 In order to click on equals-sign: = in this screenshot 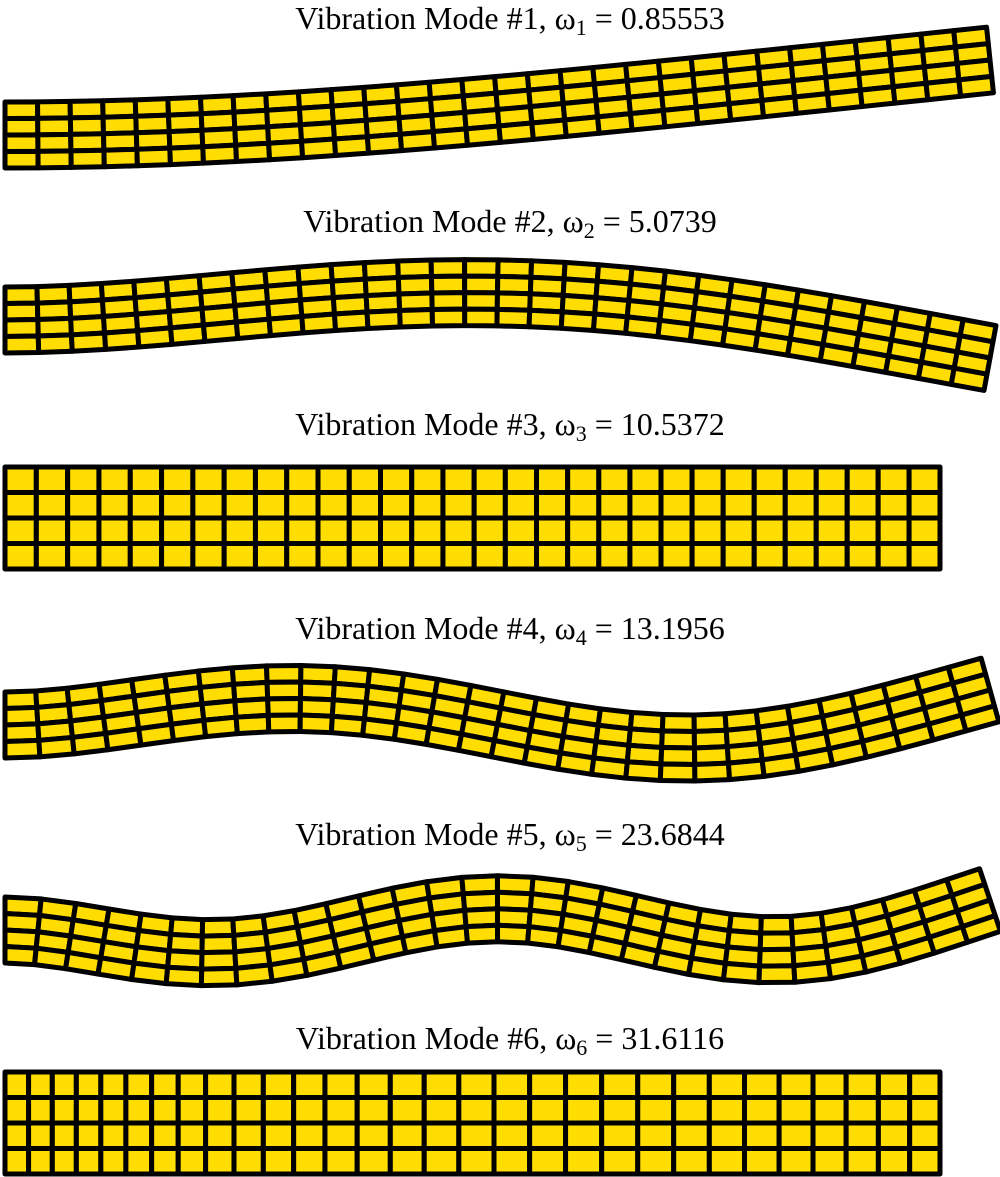, I will do `click(604, 424)`.